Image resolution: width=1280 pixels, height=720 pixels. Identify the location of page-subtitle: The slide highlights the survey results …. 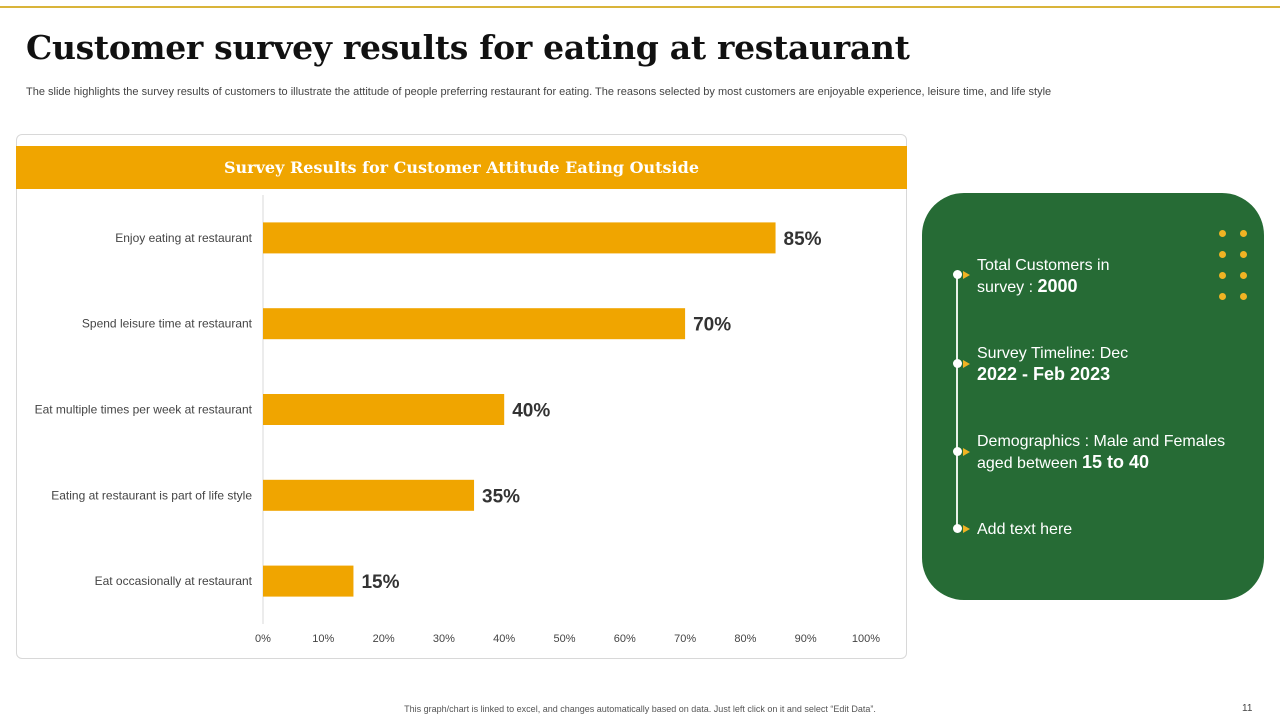
(539, 92).